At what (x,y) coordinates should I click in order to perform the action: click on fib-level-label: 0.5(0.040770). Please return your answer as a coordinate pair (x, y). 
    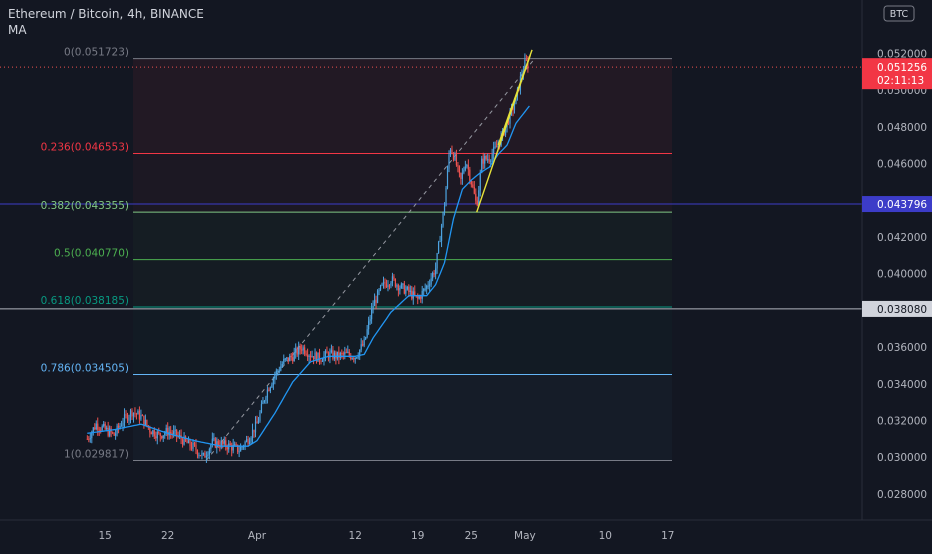
    Looking at the image, I should click on (91, 254).